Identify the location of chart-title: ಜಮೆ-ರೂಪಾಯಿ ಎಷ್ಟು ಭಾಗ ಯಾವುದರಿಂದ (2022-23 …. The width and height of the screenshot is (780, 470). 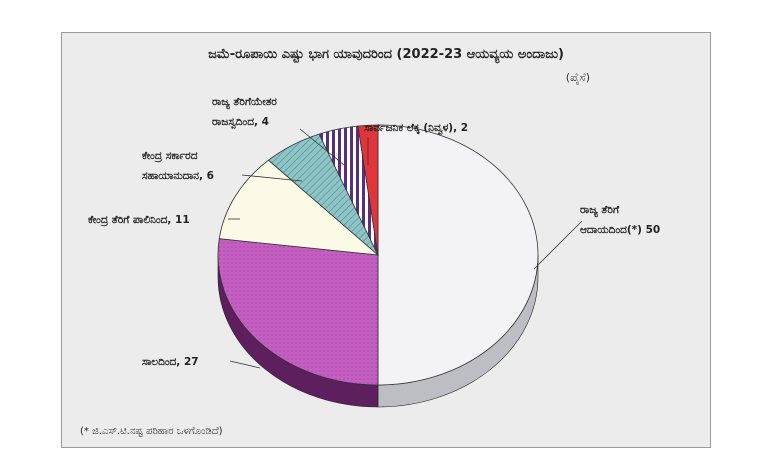
(386, 54).